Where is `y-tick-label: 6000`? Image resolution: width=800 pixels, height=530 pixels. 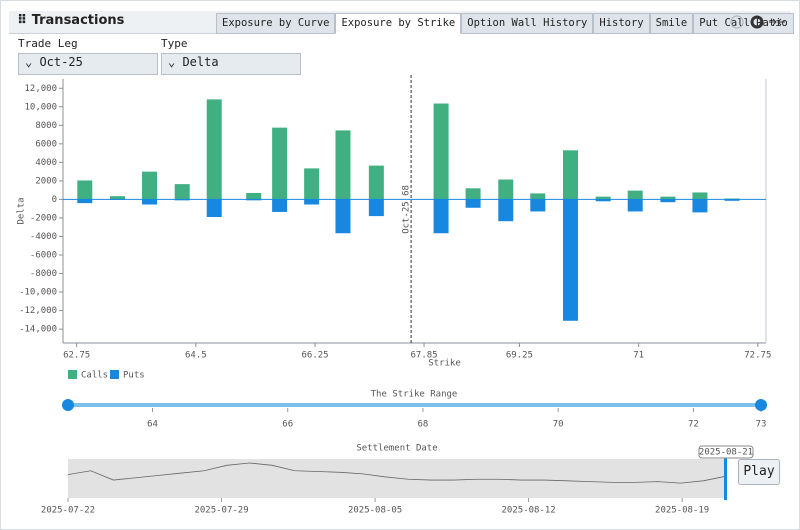 y-tick-label: 6000 is located at coordinates (46, 144).